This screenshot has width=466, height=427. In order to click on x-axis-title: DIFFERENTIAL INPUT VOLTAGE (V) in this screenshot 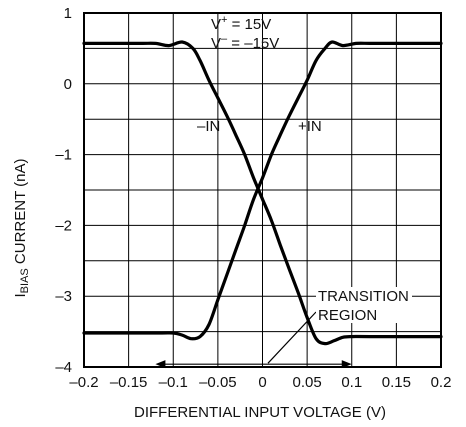, I will do `click(260, 412)`.